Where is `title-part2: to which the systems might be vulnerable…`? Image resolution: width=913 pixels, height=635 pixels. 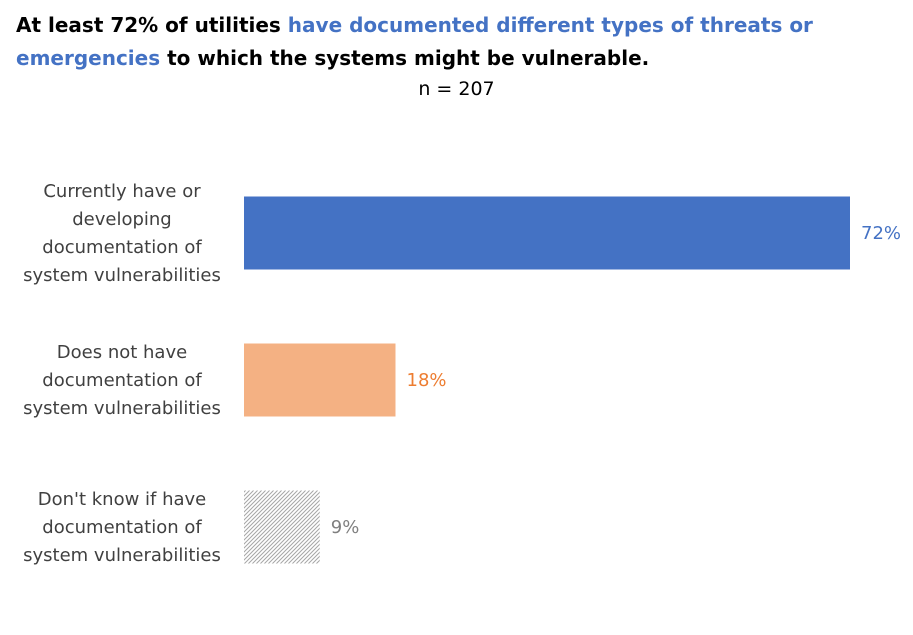
title-part2: to which the systems might be vulnerable… is located at coordinates (405, 58).